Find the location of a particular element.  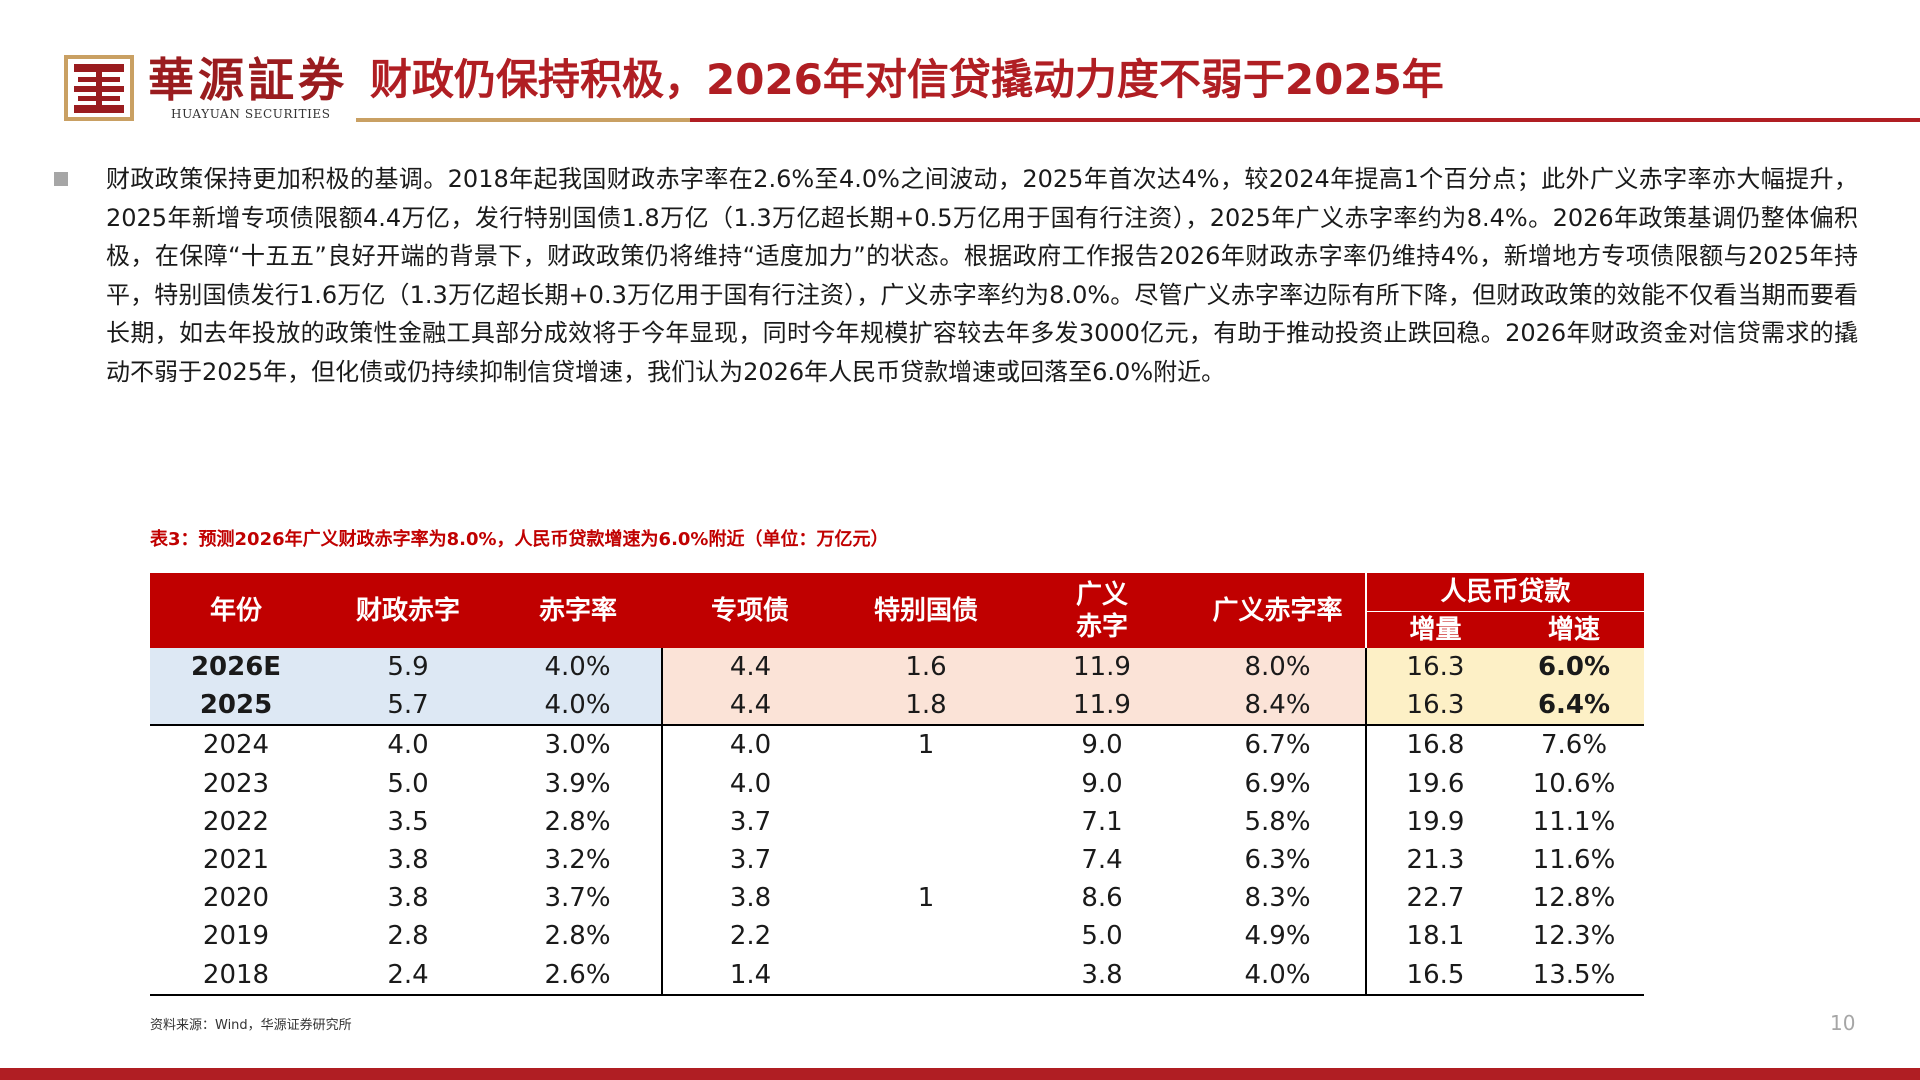

cell-deficit-rate: 3.9% is located at coordinates (577, 783).